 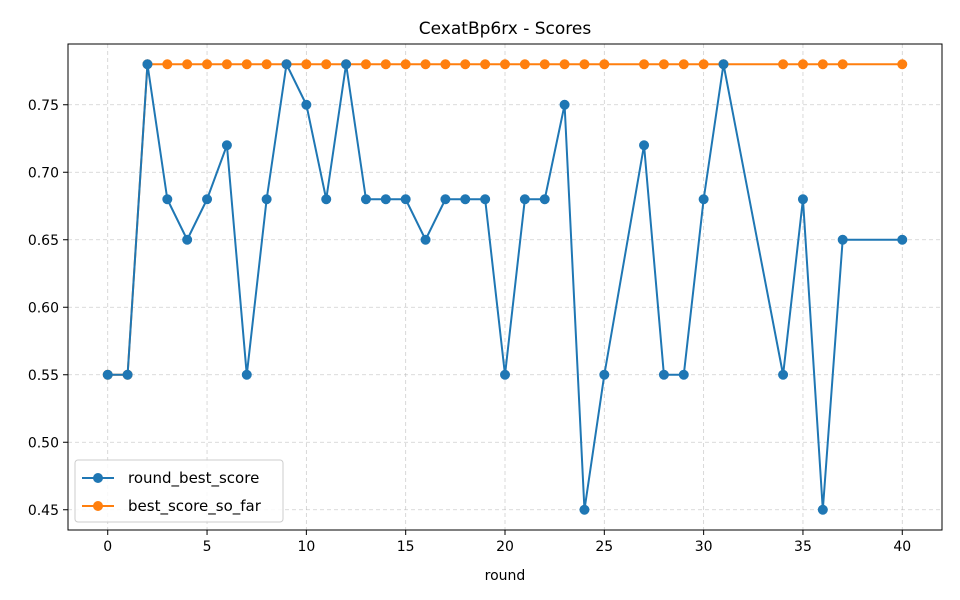 I want to click on y-tick-label: 0.50, so click(x=43, y=443).